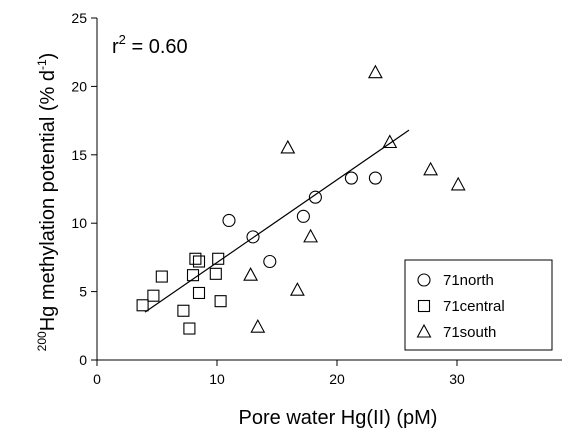 Image resolution: width=562 pixels, height=431 pixels. I want to click on r-squared-annotation: r2 = 0.60, so click(150, 45).